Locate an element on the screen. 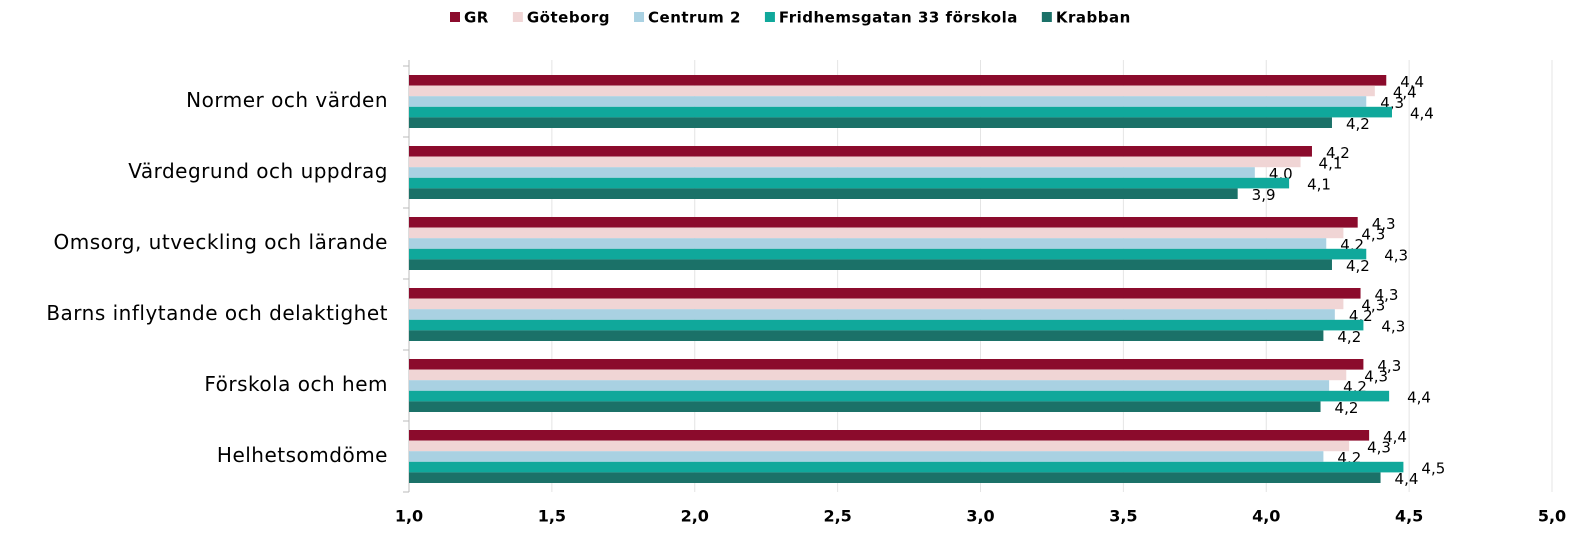 This screenshot has height=533, width=1595. legend-label: Krabban is located at coordinates (1093, 18).